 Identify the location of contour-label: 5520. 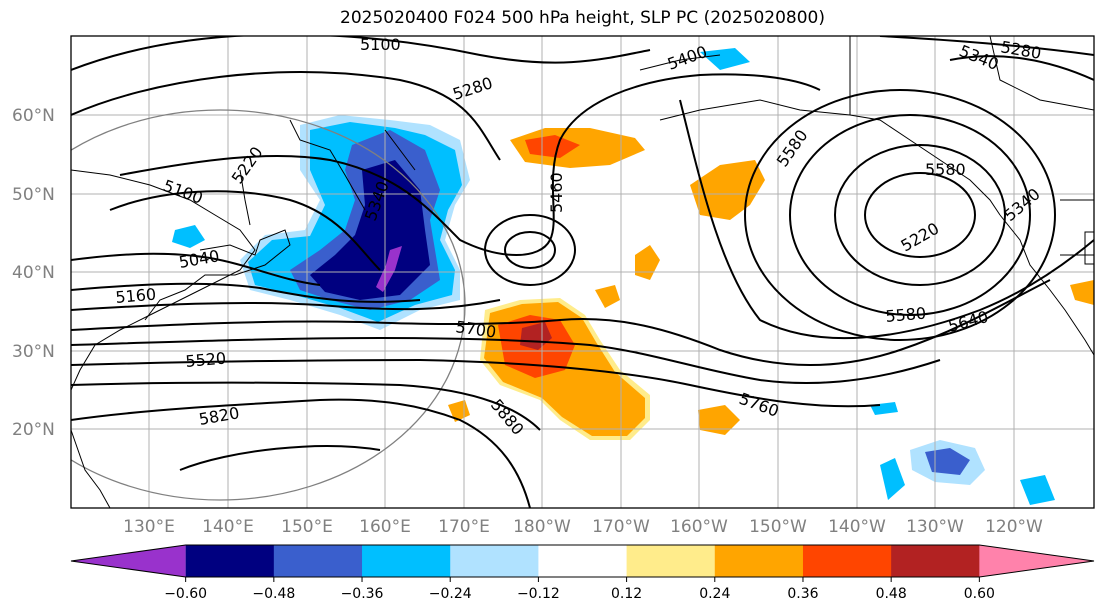
(206, 360).